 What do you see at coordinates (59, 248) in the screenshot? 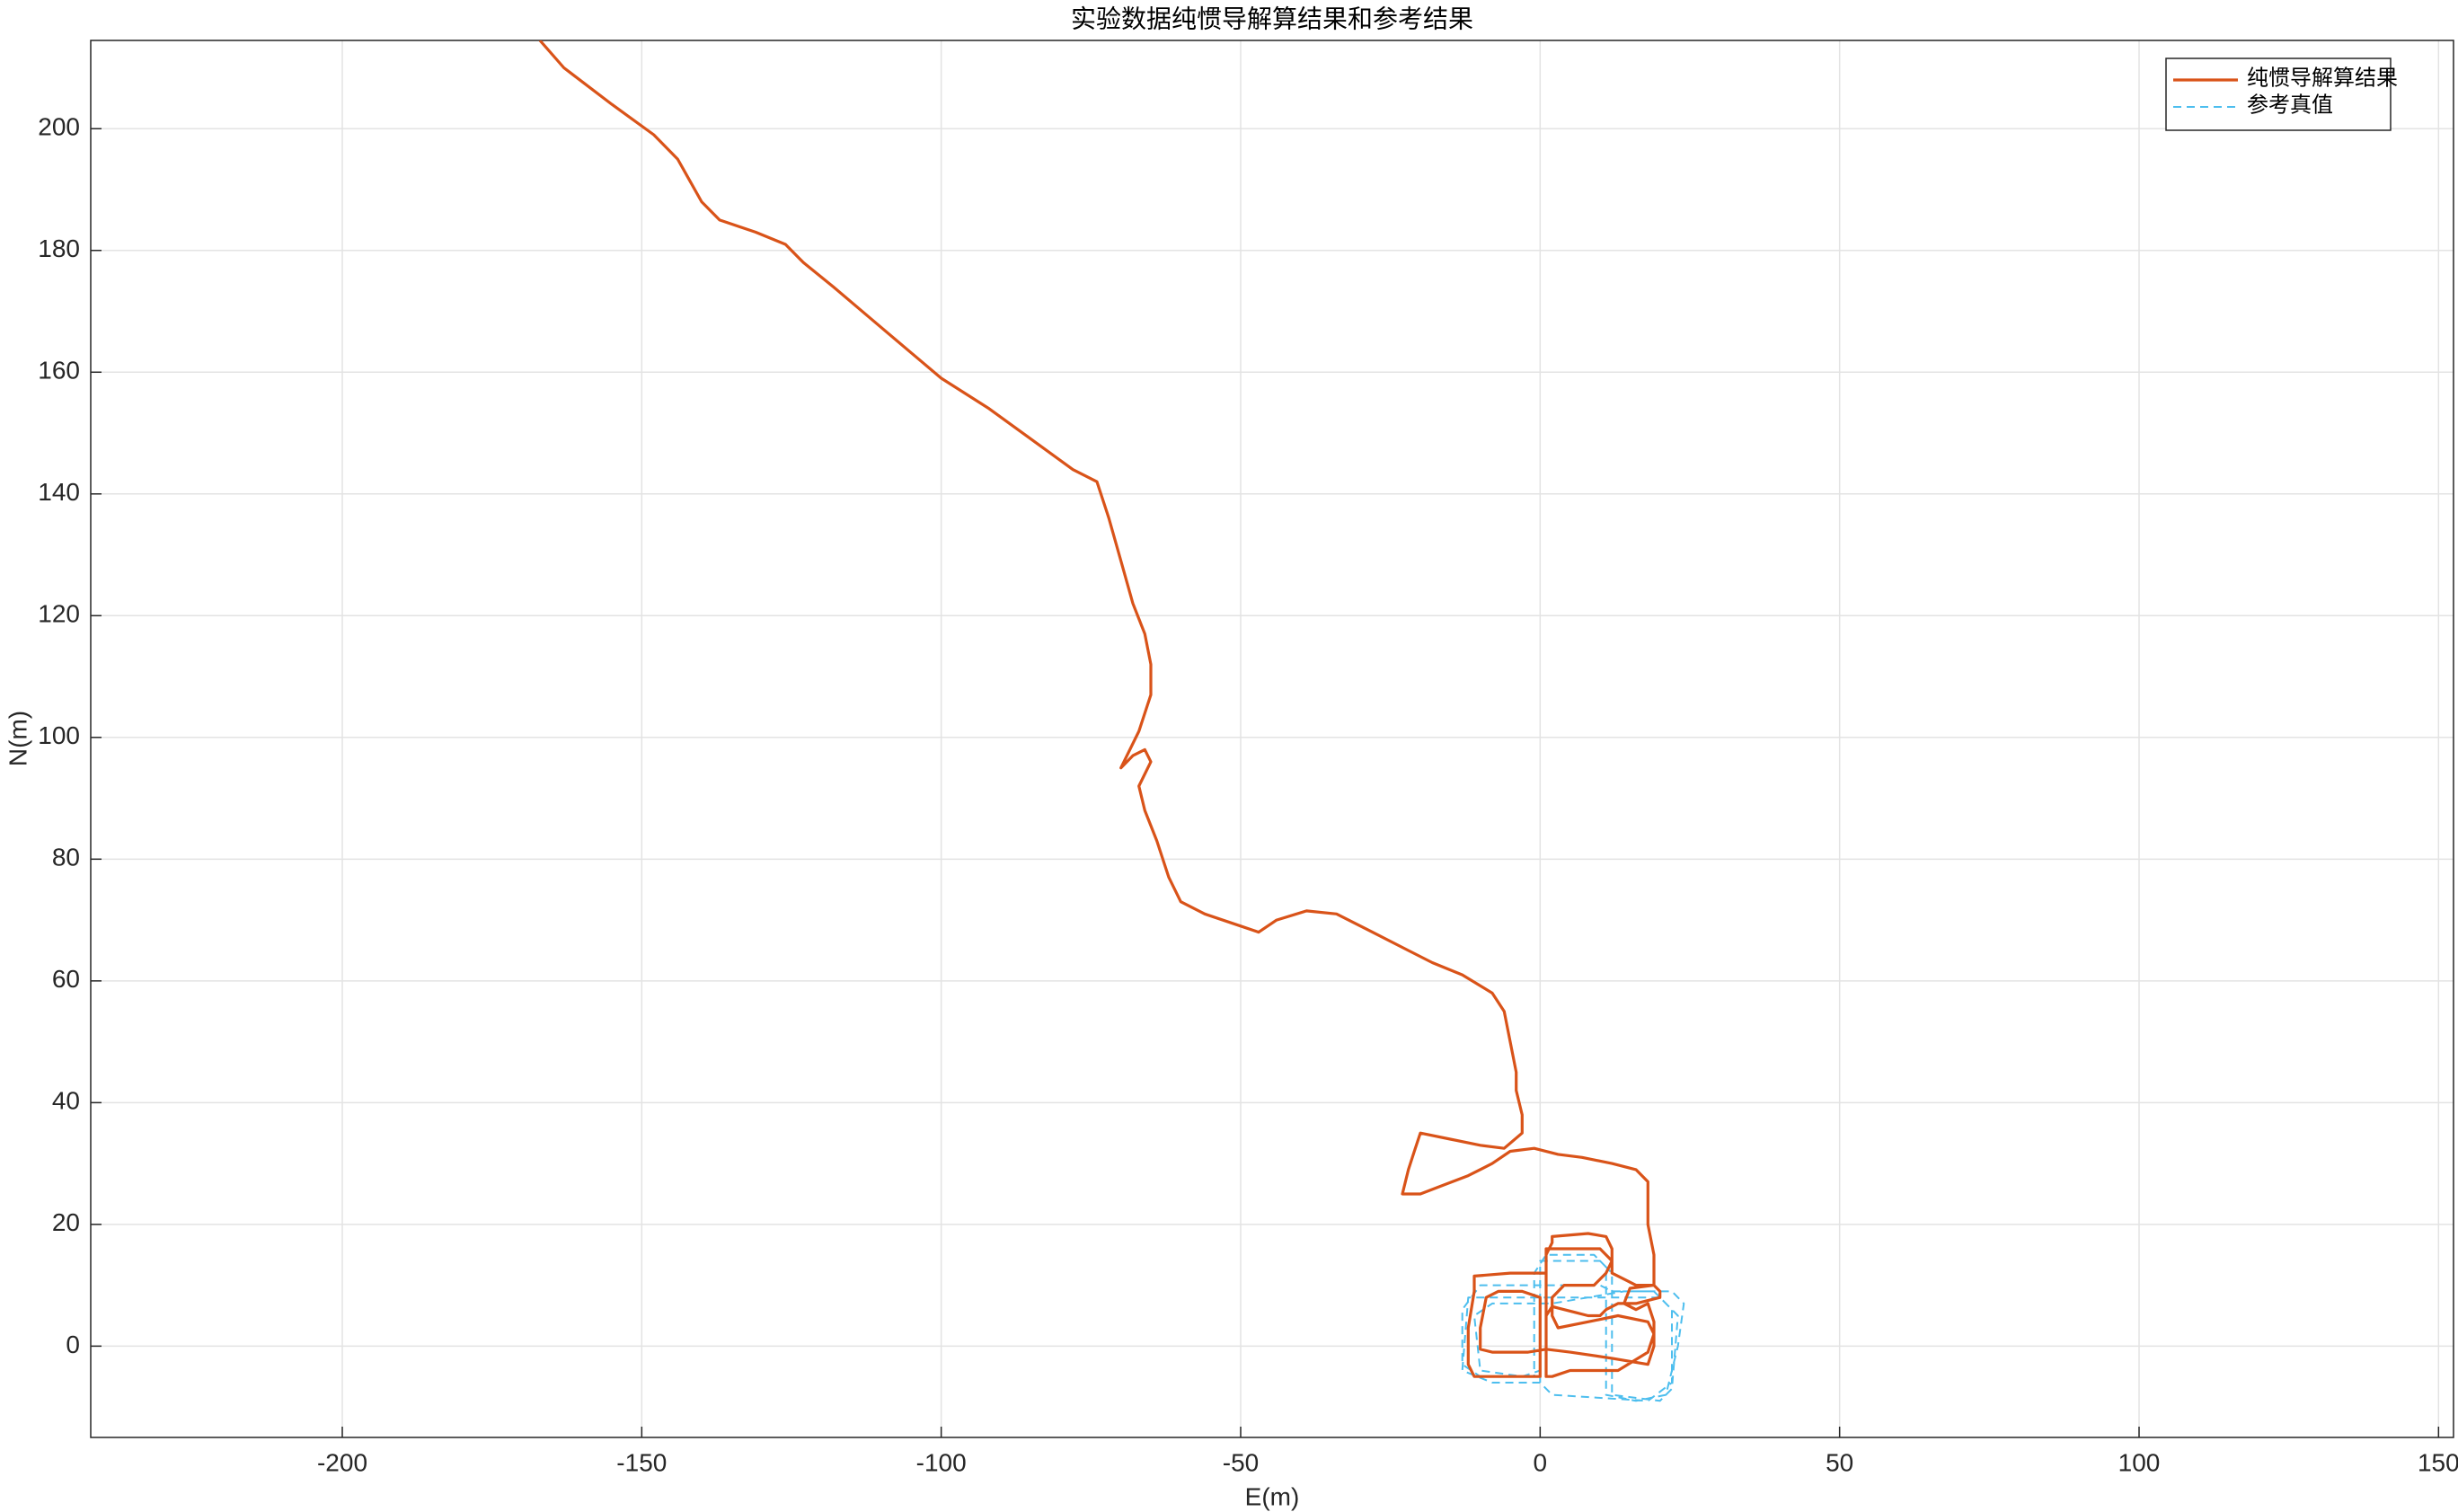
I see `y-tick-label: 180` at bounding box center [59, 248].